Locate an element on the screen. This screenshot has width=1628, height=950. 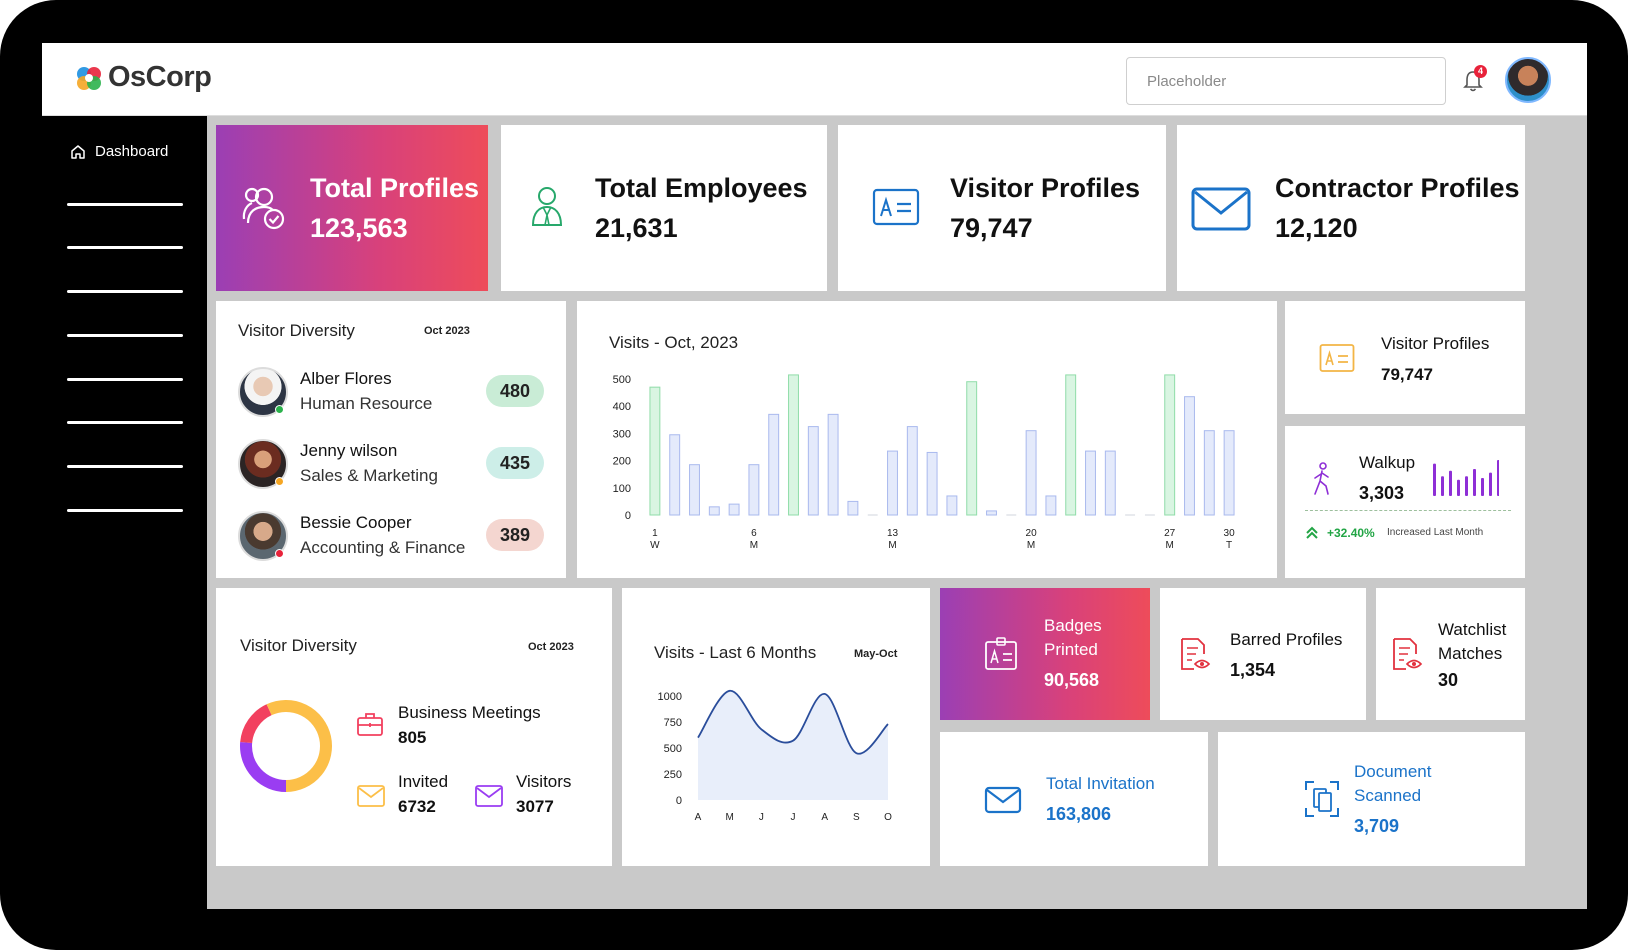
walkup-value: 3,303 is located at coordinates (1382, 493).